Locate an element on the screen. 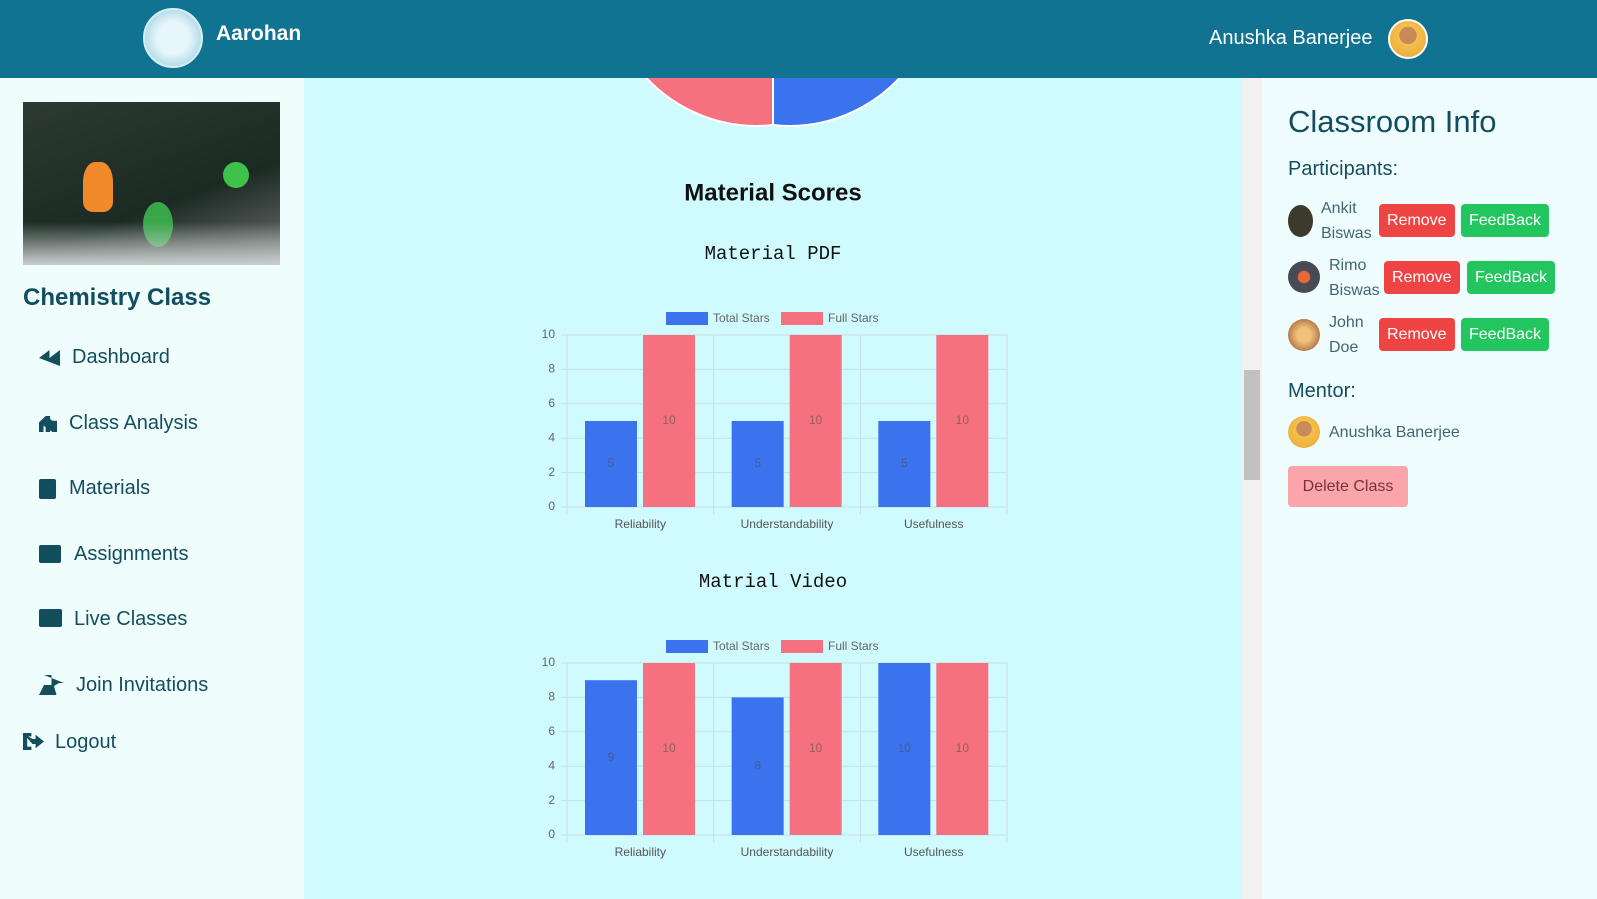 This screenshot has height=899, width=1597. mentor-label: Mentor: is located at coordinates (1322, 391).